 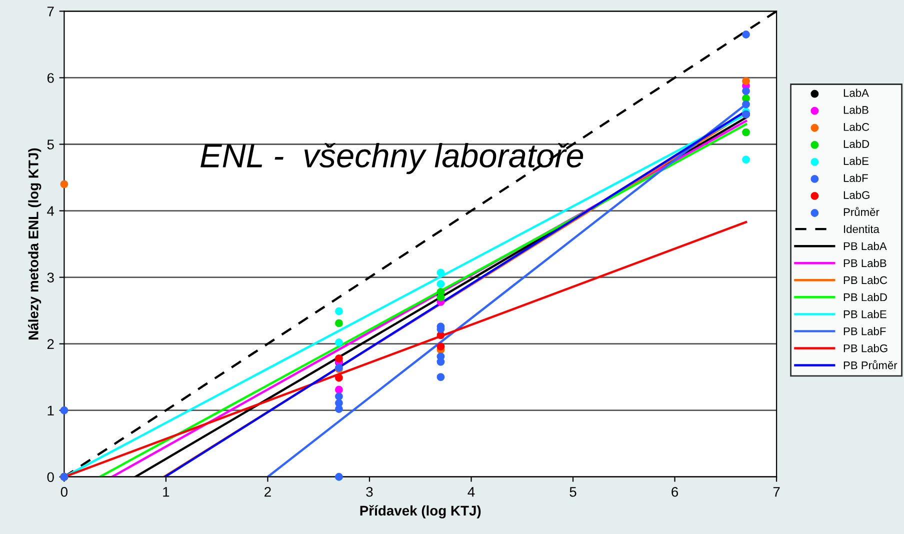 I want to click on x-tick-label: 5, so click(x=573, y=492).